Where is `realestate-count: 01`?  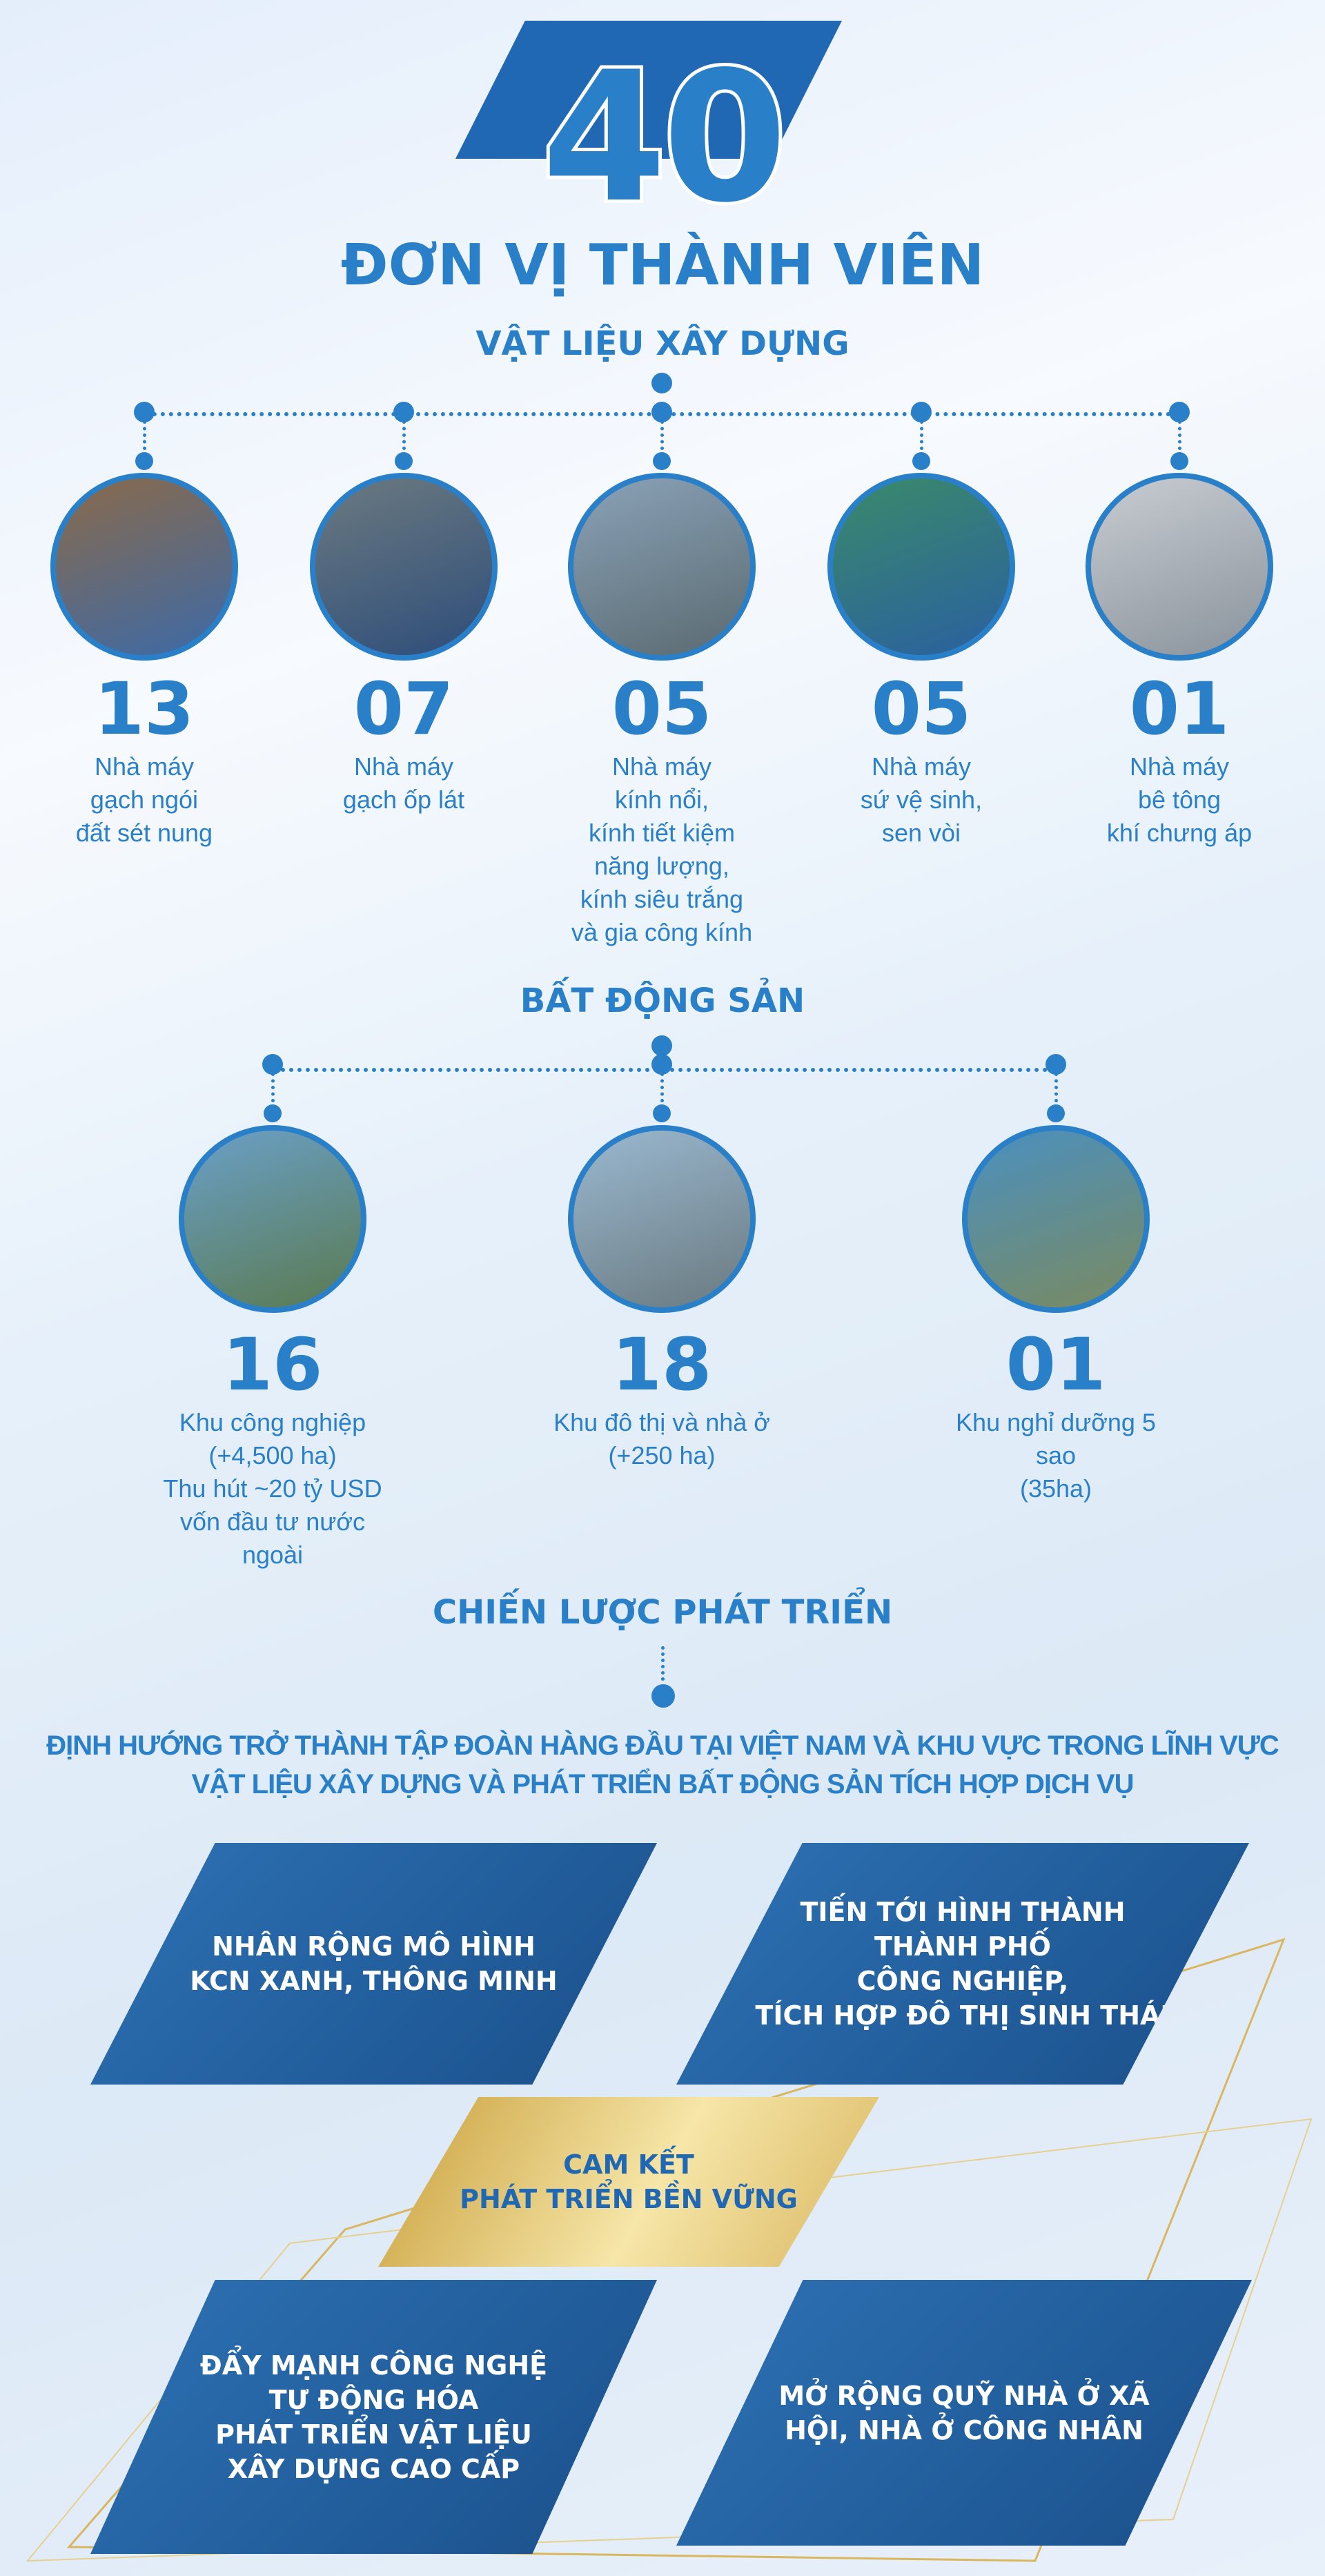
realestate-count: 01 is located at coordinates (1055, 1365).